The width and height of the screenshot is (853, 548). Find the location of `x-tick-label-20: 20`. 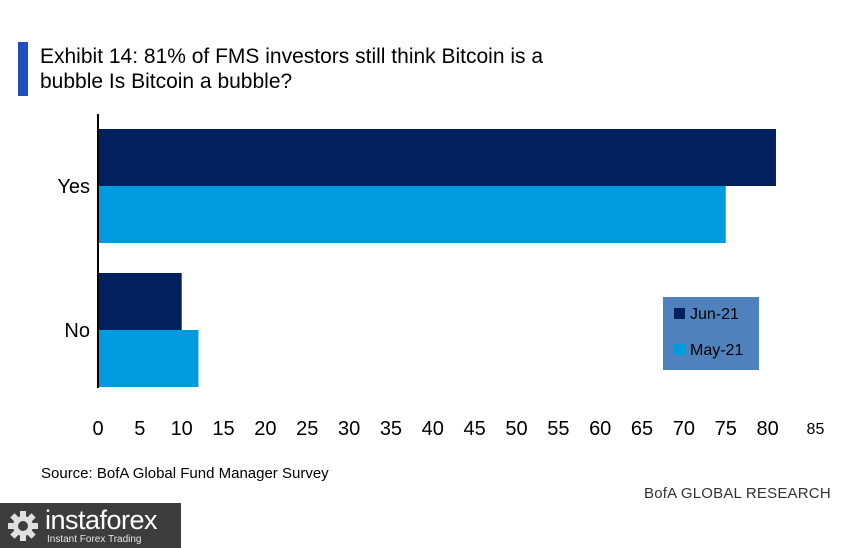

x-tick-label-20: 20 is located at coordinates (265, 429).